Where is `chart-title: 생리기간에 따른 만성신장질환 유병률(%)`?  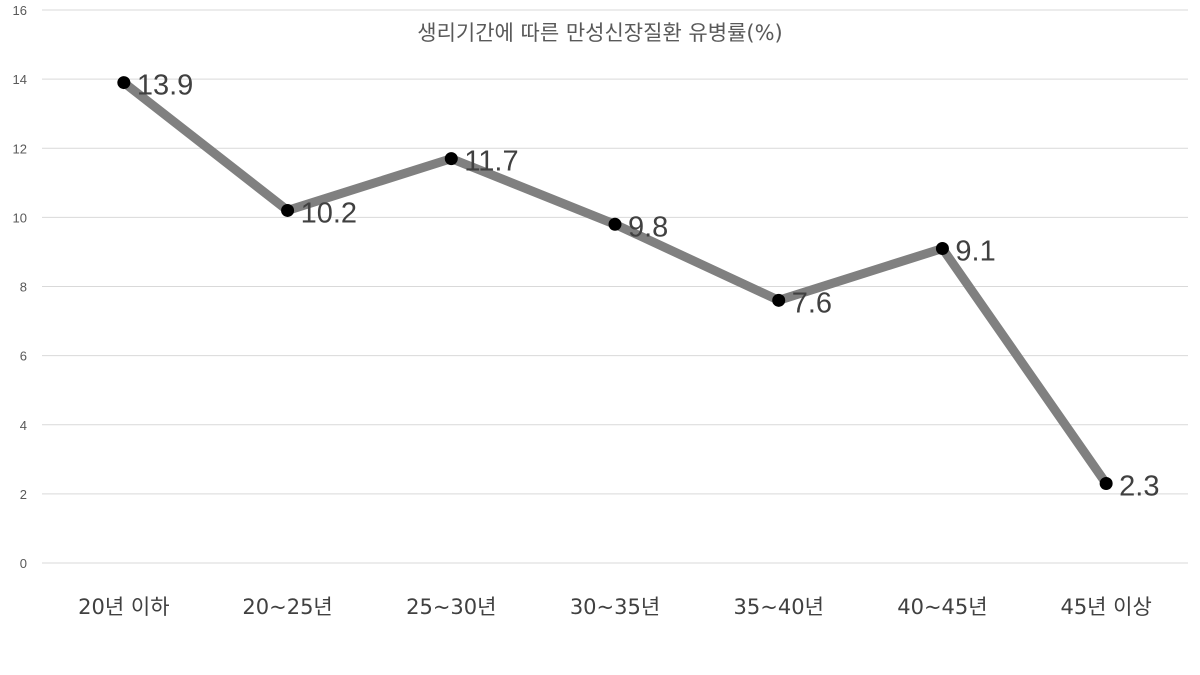
chart-title: 생리기간에 따른 만성신장질환 유병률(%) is located at coordinates (599, 33).